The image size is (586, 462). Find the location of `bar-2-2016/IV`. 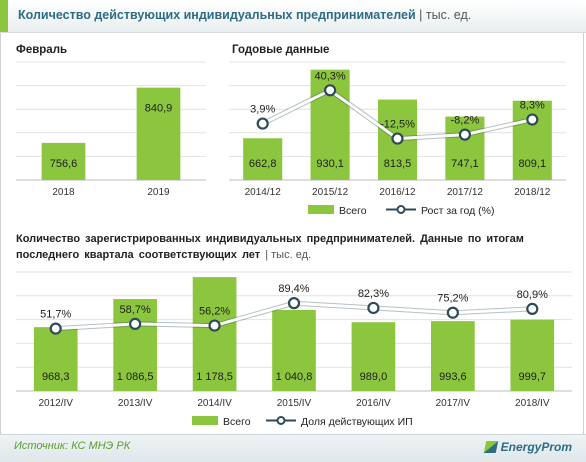

bar-2-2016/IV is located at coordinates (373, 356).